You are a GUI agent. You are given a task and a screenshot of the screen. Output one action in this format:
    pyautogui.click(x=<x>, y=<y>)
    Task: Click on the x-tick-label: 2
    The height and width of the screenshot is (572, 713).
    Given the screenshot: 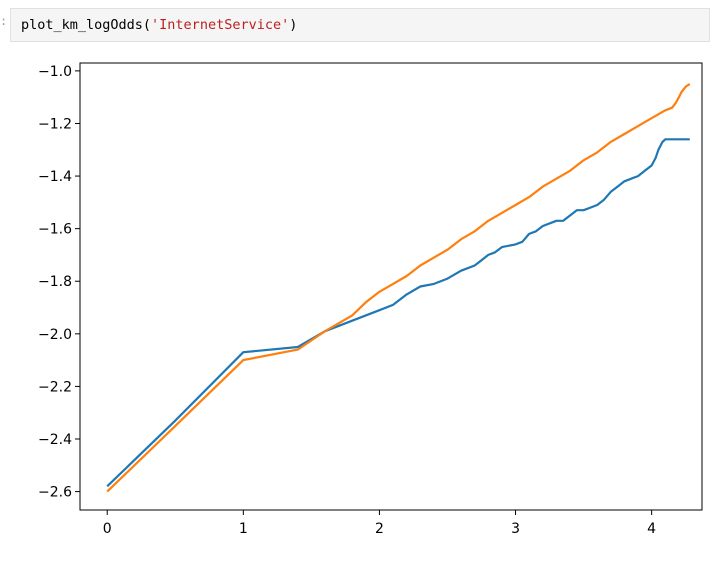 What is the action you would take?
    pyautogui.click(x=379, y=529)
    